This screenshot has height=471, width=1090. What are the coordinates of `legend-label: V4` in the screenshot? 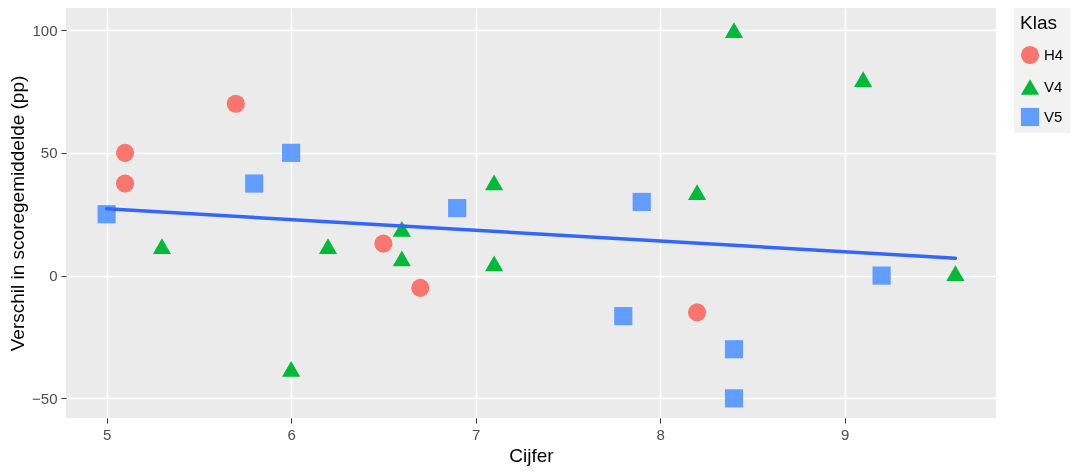 It's located at (1053, 86).